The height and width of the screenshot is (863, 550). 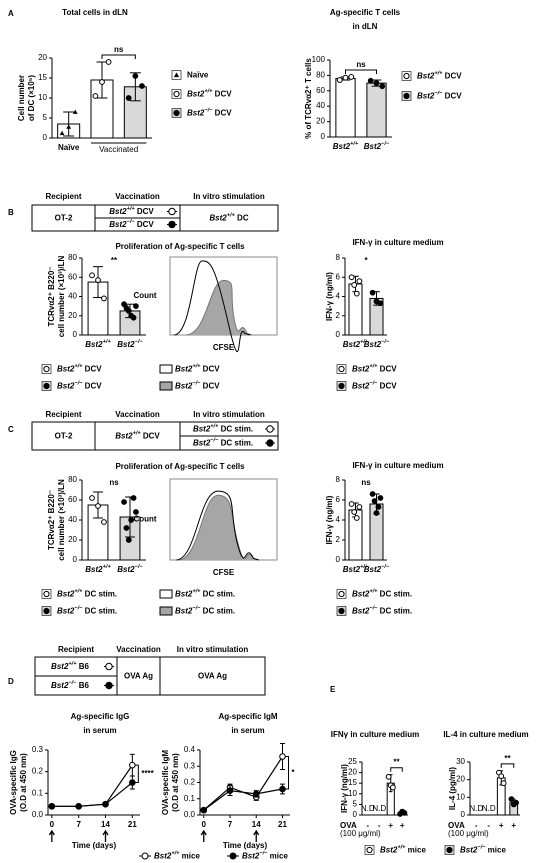 What do you see at coordinates (42, 97) in the screenshot?
I see `text-part: 10` at bounding box center [42, 97].